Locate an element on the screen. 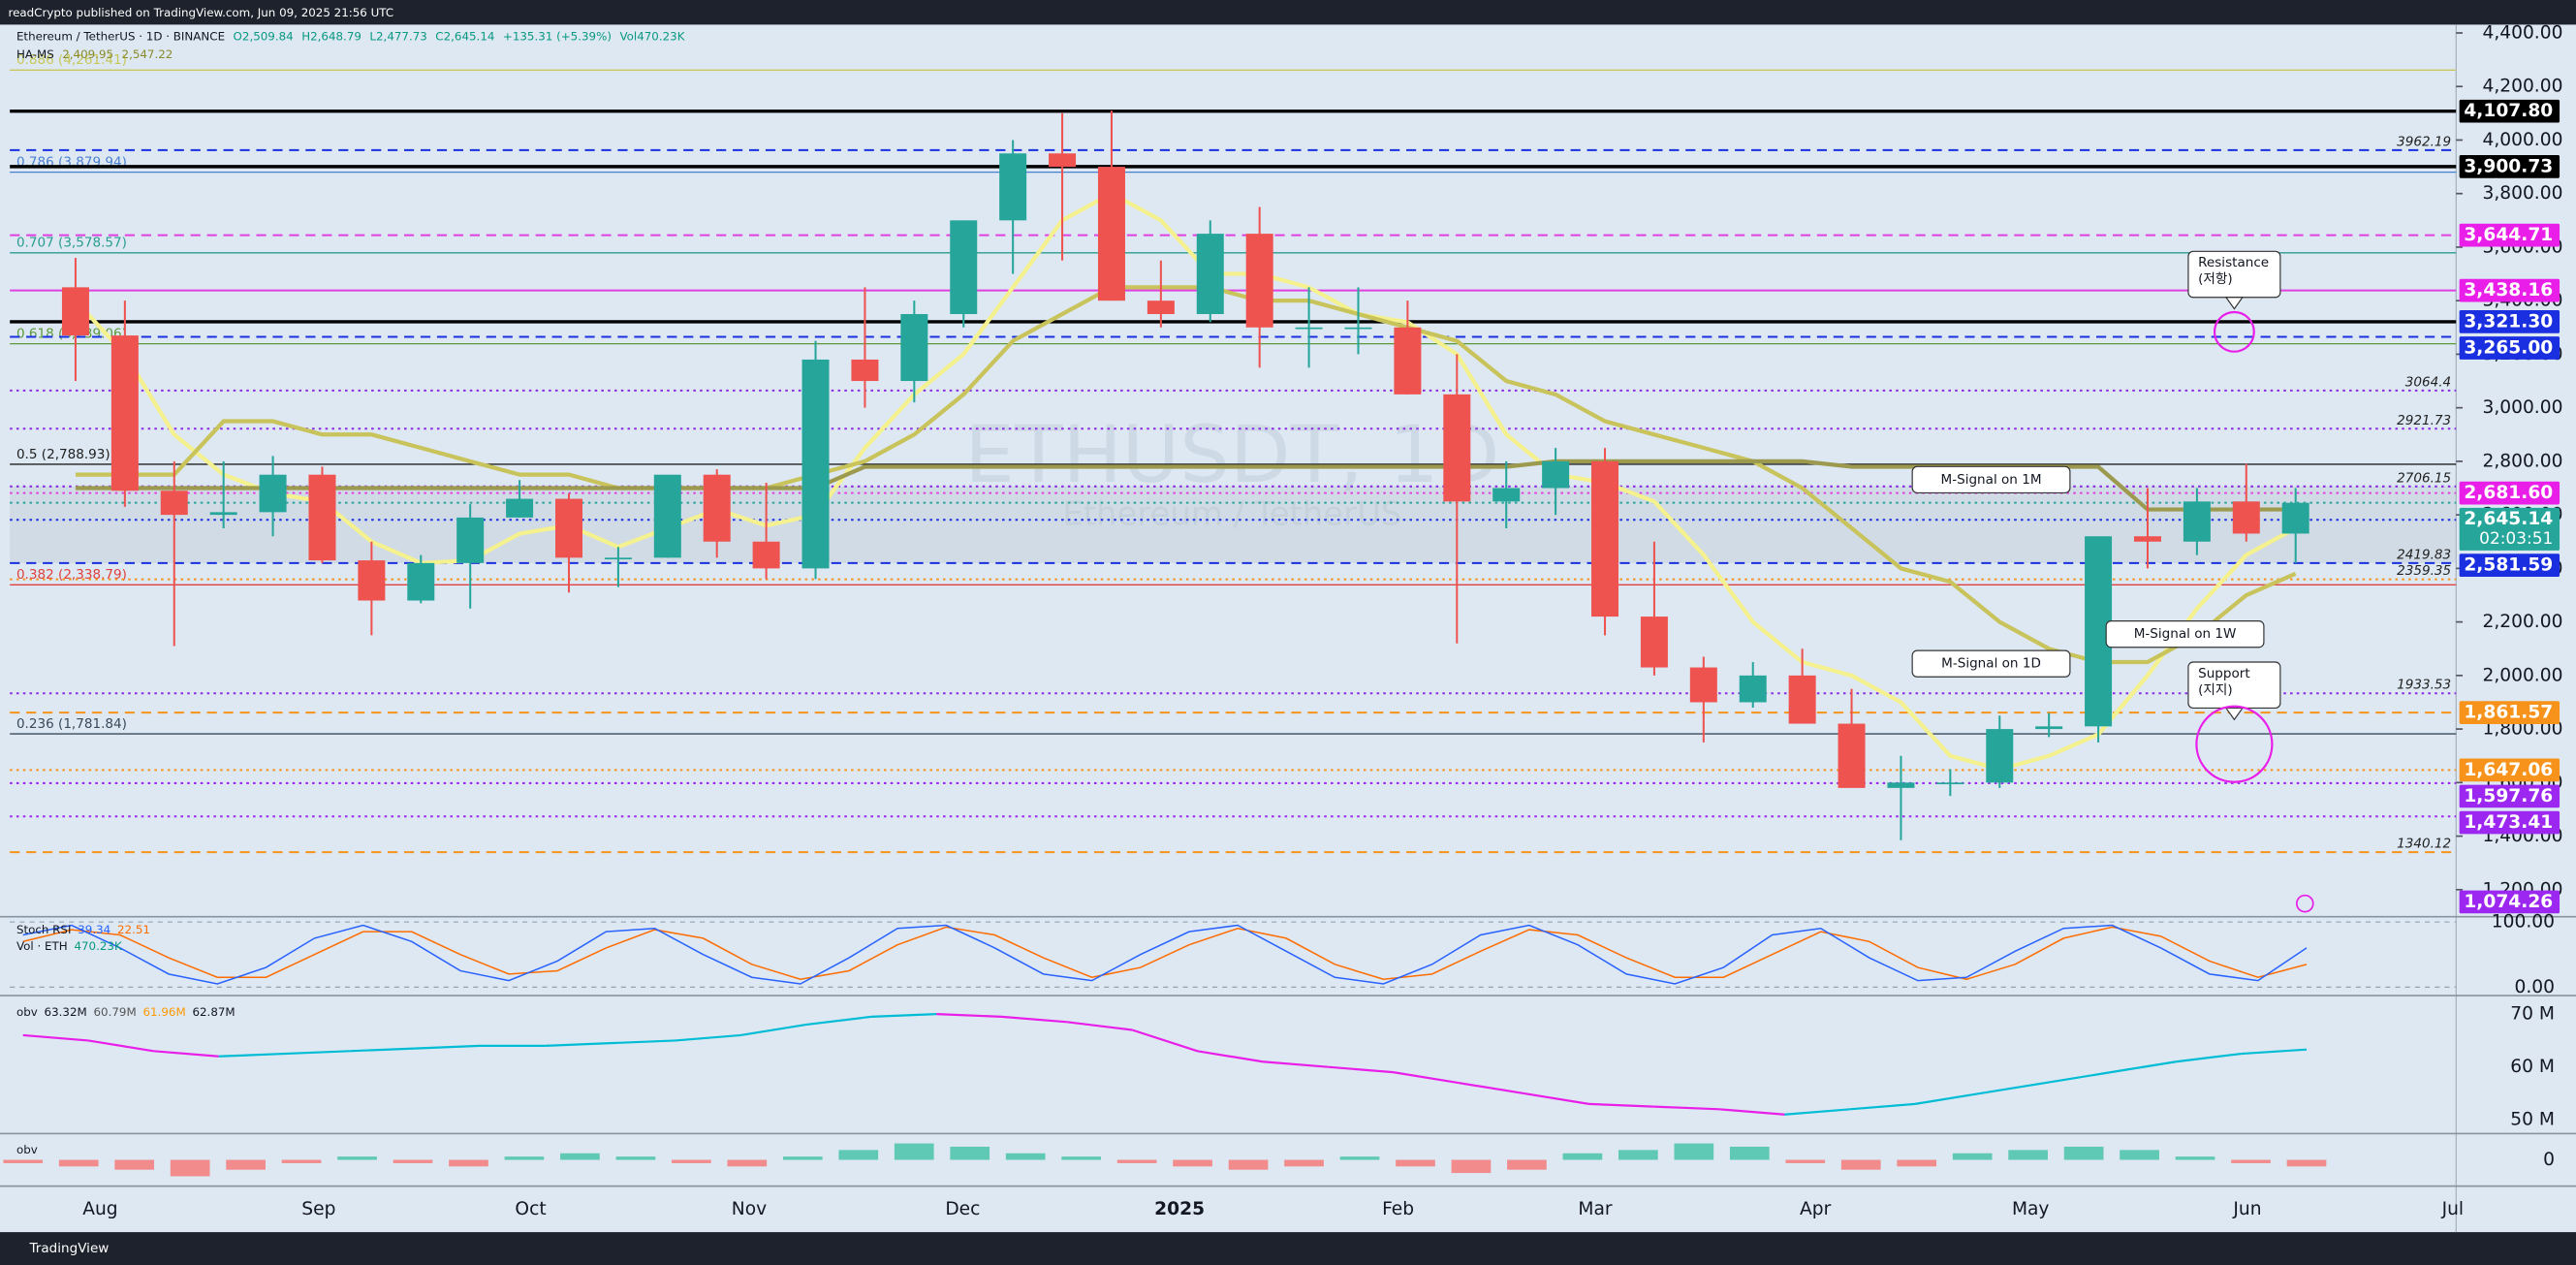 The width and height of the screenshot is (2576, 1265). price-label: 2,681.60 is located at coordinates (2508, 493).